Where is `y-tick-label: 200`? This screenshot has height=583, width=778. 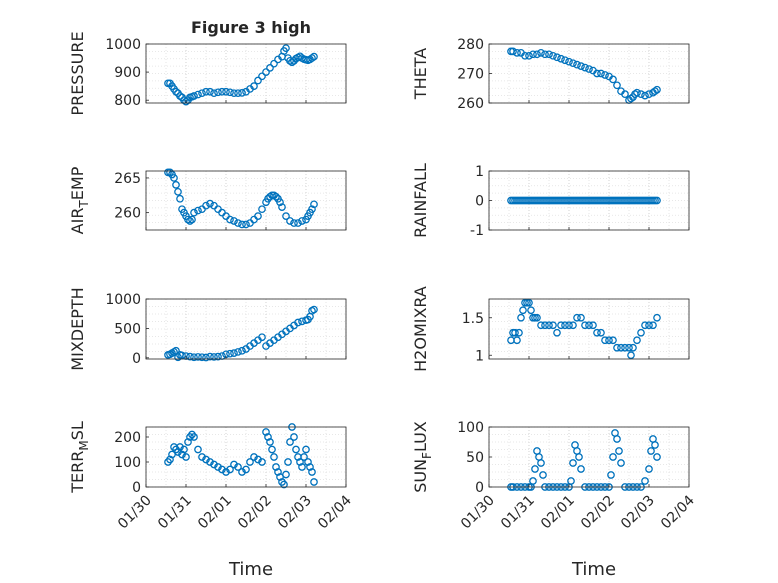
y-tick-label: 200 is located at coordinates (127, 438).